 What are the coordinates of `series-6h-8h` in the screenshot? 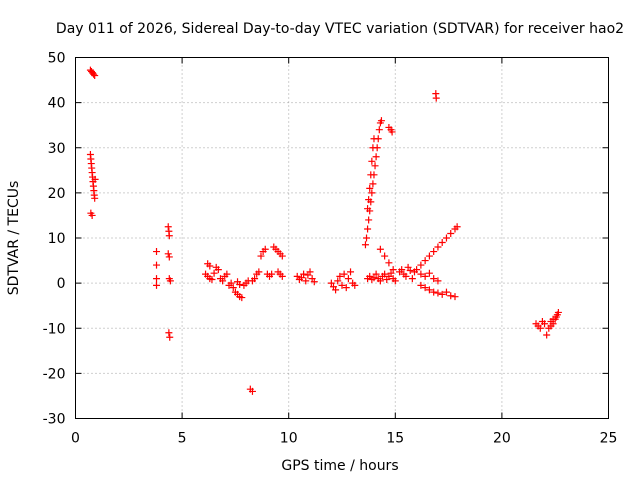 It's located at (227, 281).